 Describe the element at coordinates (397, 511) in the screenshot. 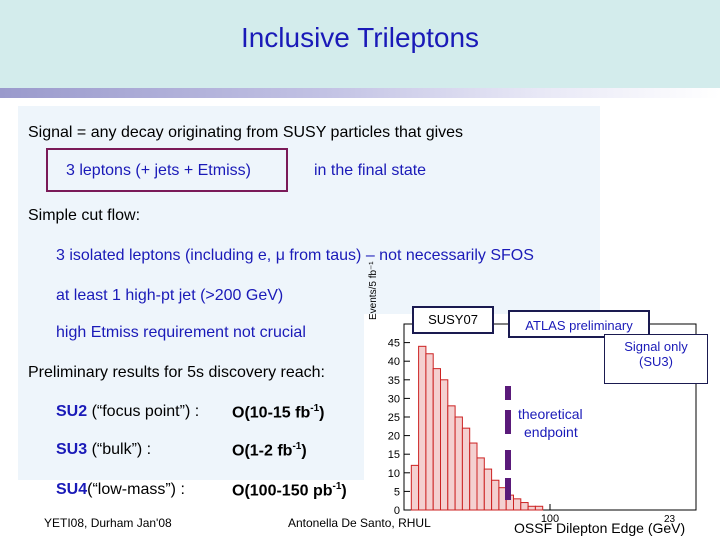

I see `y-tick-label: 0` at that location.